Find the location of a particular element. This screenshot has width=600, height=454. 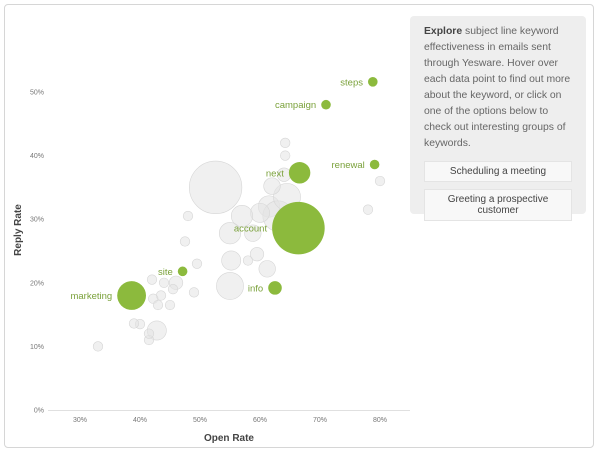

bubble-renewal is located at coordinates (374, 164).